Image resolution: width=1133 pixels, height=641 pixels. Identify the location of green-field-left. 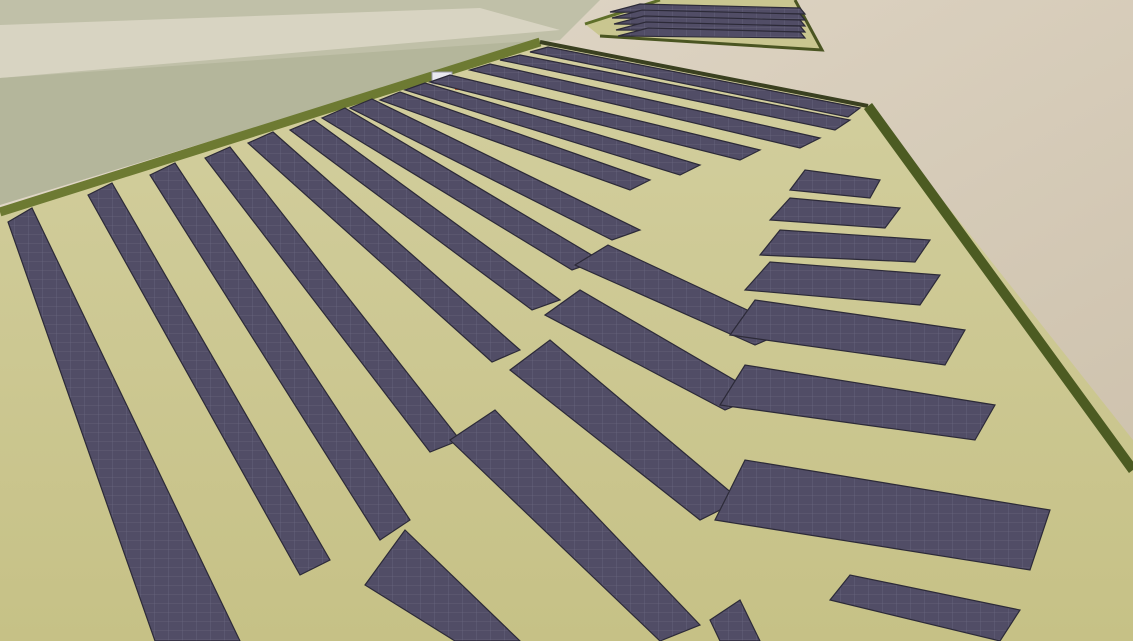
(272, 122).